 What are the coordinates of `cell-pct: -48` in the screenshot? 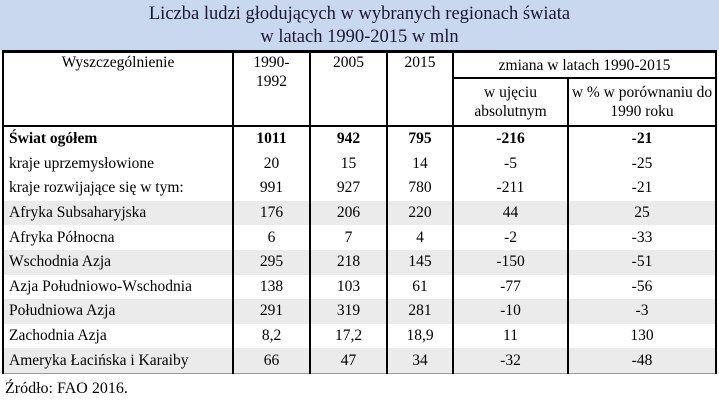 It's located at (641, 361).